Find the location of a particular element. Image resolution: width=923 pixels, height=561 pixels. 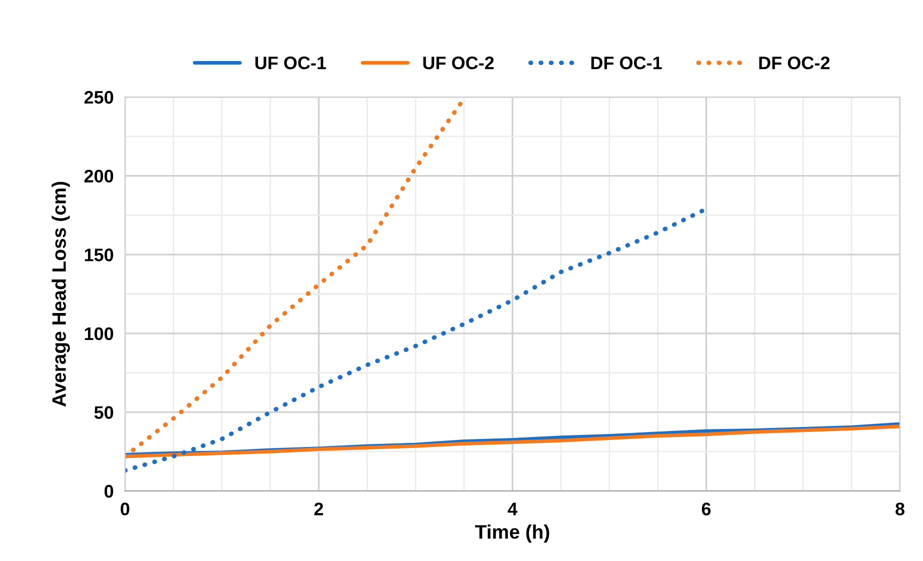

y-tick-label: 250 is located at coordinates (99, 97).